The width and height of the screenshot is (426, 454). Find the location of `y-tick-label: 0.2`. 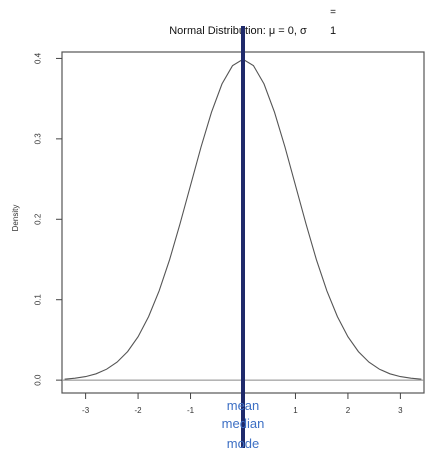

y-tick-label: 0.2 is located at coordinates (38, 219).